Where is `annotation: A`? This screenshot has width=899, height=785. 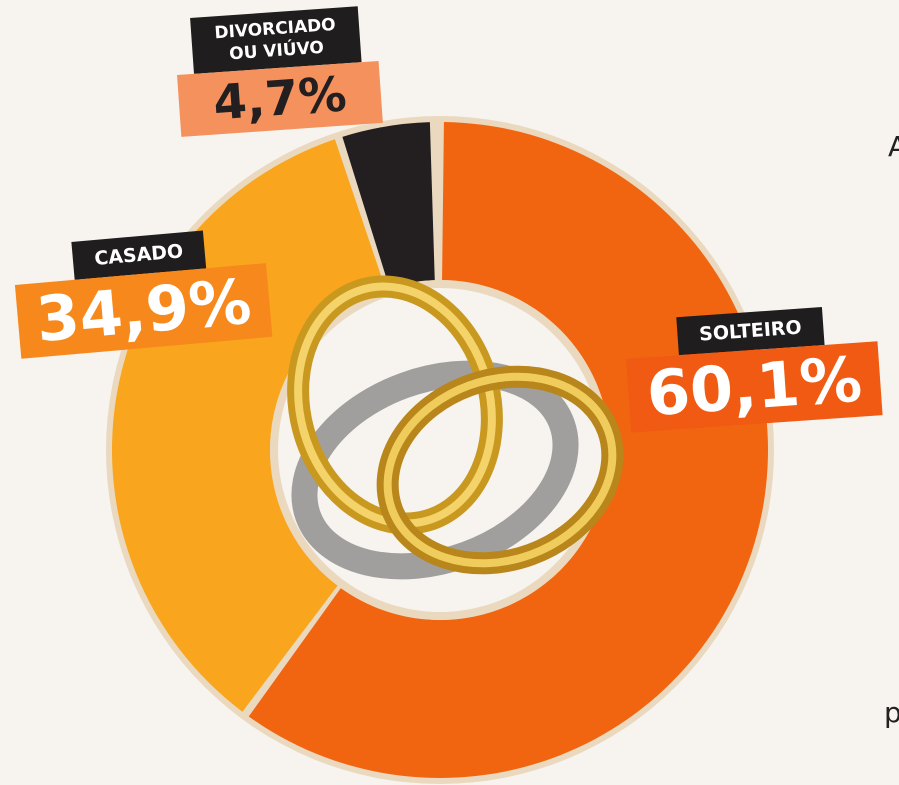
annotation: A is located at coordinates (893, 146).